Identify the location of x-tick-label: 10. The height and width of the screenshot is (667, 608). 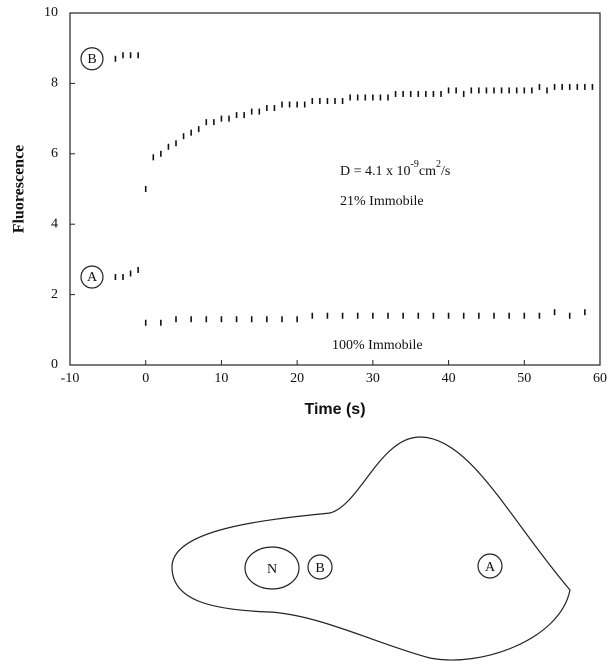
(221, 378).